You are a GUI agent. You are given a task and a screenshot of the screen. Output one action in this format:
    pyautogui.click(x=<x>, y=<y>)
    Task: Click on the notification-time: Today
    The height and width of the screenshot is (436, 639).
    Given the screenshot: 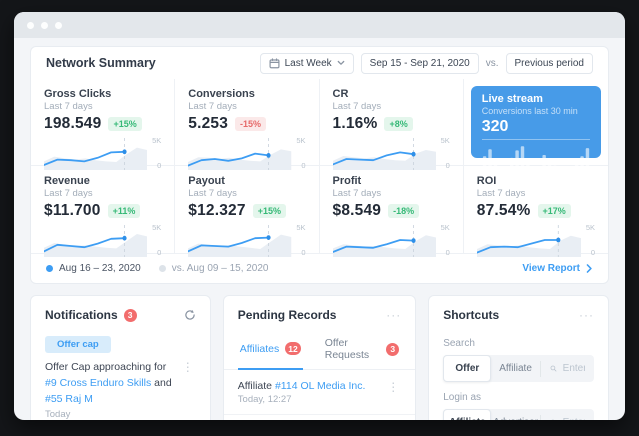 What is the action you would take?
    pyautogui.click(x=58, y=414)
    